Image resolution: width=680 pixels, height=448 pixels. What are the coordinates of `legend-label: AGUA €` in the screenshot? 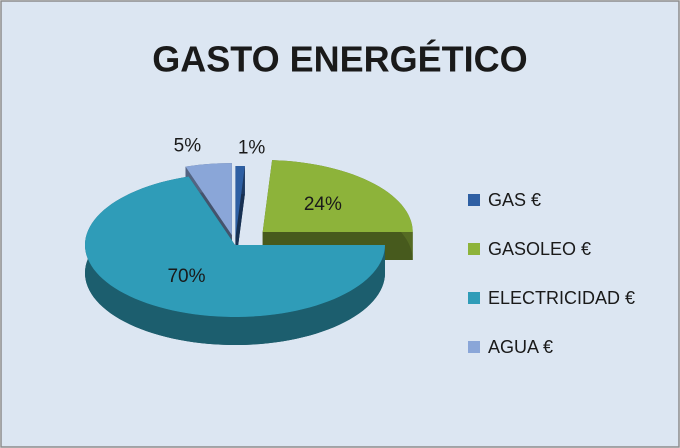 It's located at (520, 347).